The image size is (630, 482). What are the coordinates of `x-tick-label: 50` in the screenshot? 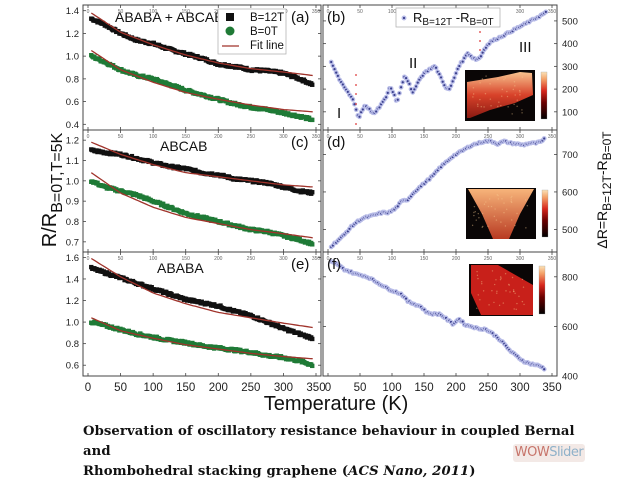 It's located at (360, 388).